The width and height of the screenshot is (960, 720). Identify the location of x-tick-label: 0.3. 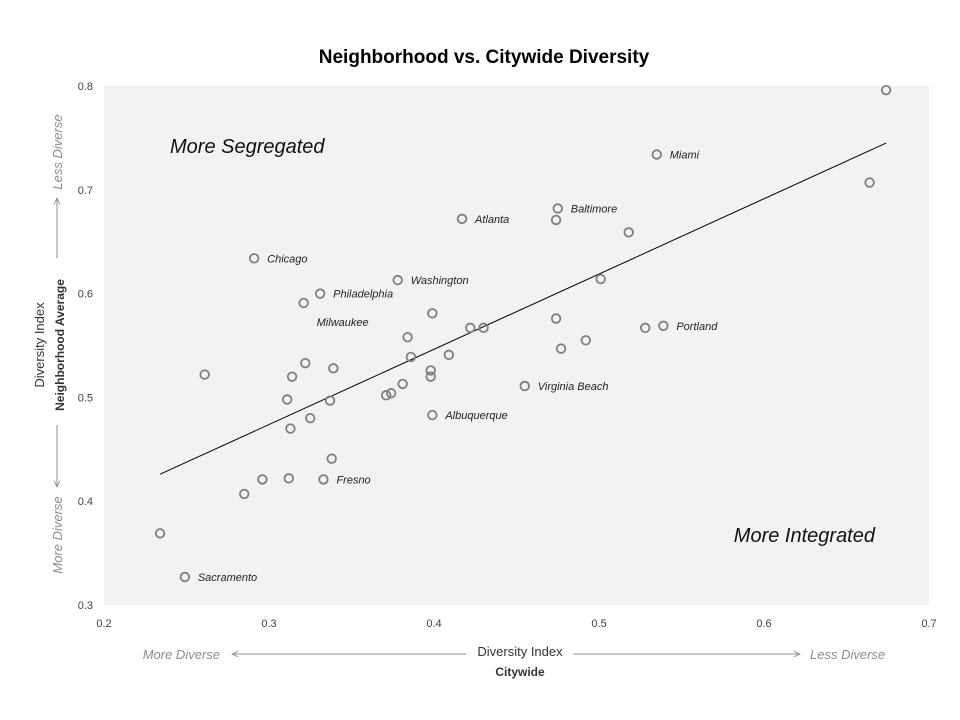
(268, 624).